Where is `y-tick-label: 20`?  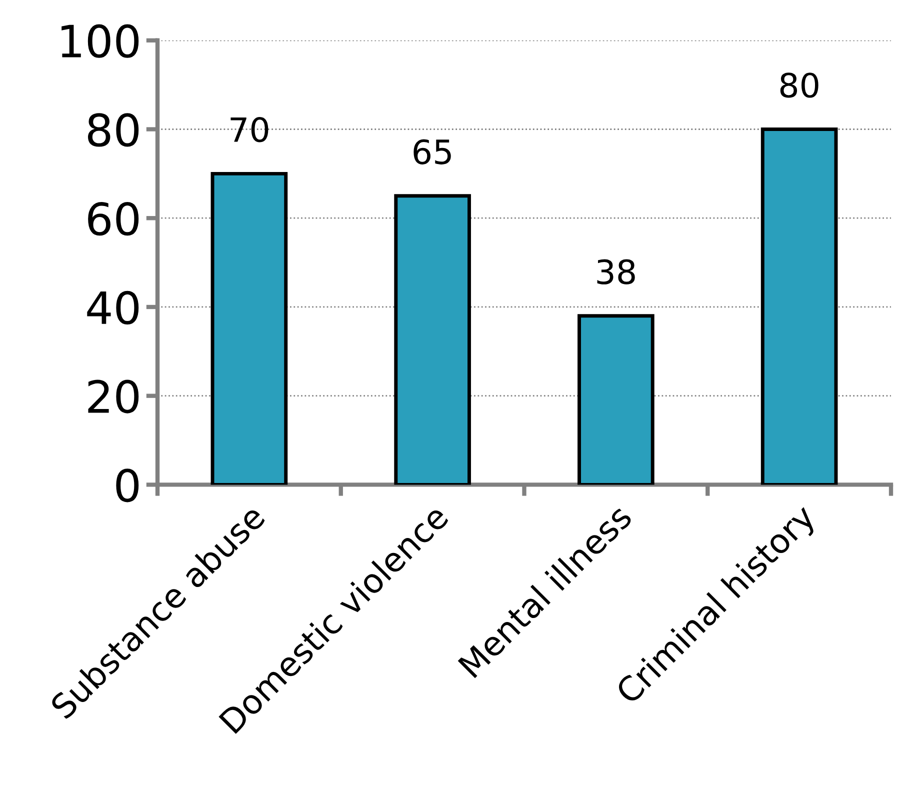 y-tick-label: 20 is located at coordinates (113, 397).